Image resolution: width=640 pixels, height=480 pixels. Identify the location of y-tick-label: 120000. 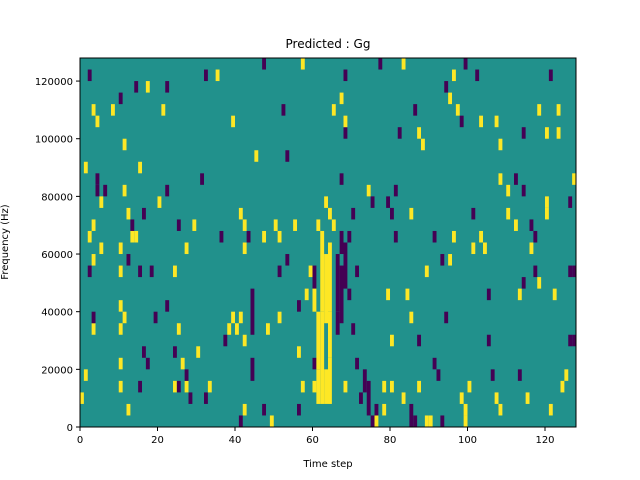
(54, 82).